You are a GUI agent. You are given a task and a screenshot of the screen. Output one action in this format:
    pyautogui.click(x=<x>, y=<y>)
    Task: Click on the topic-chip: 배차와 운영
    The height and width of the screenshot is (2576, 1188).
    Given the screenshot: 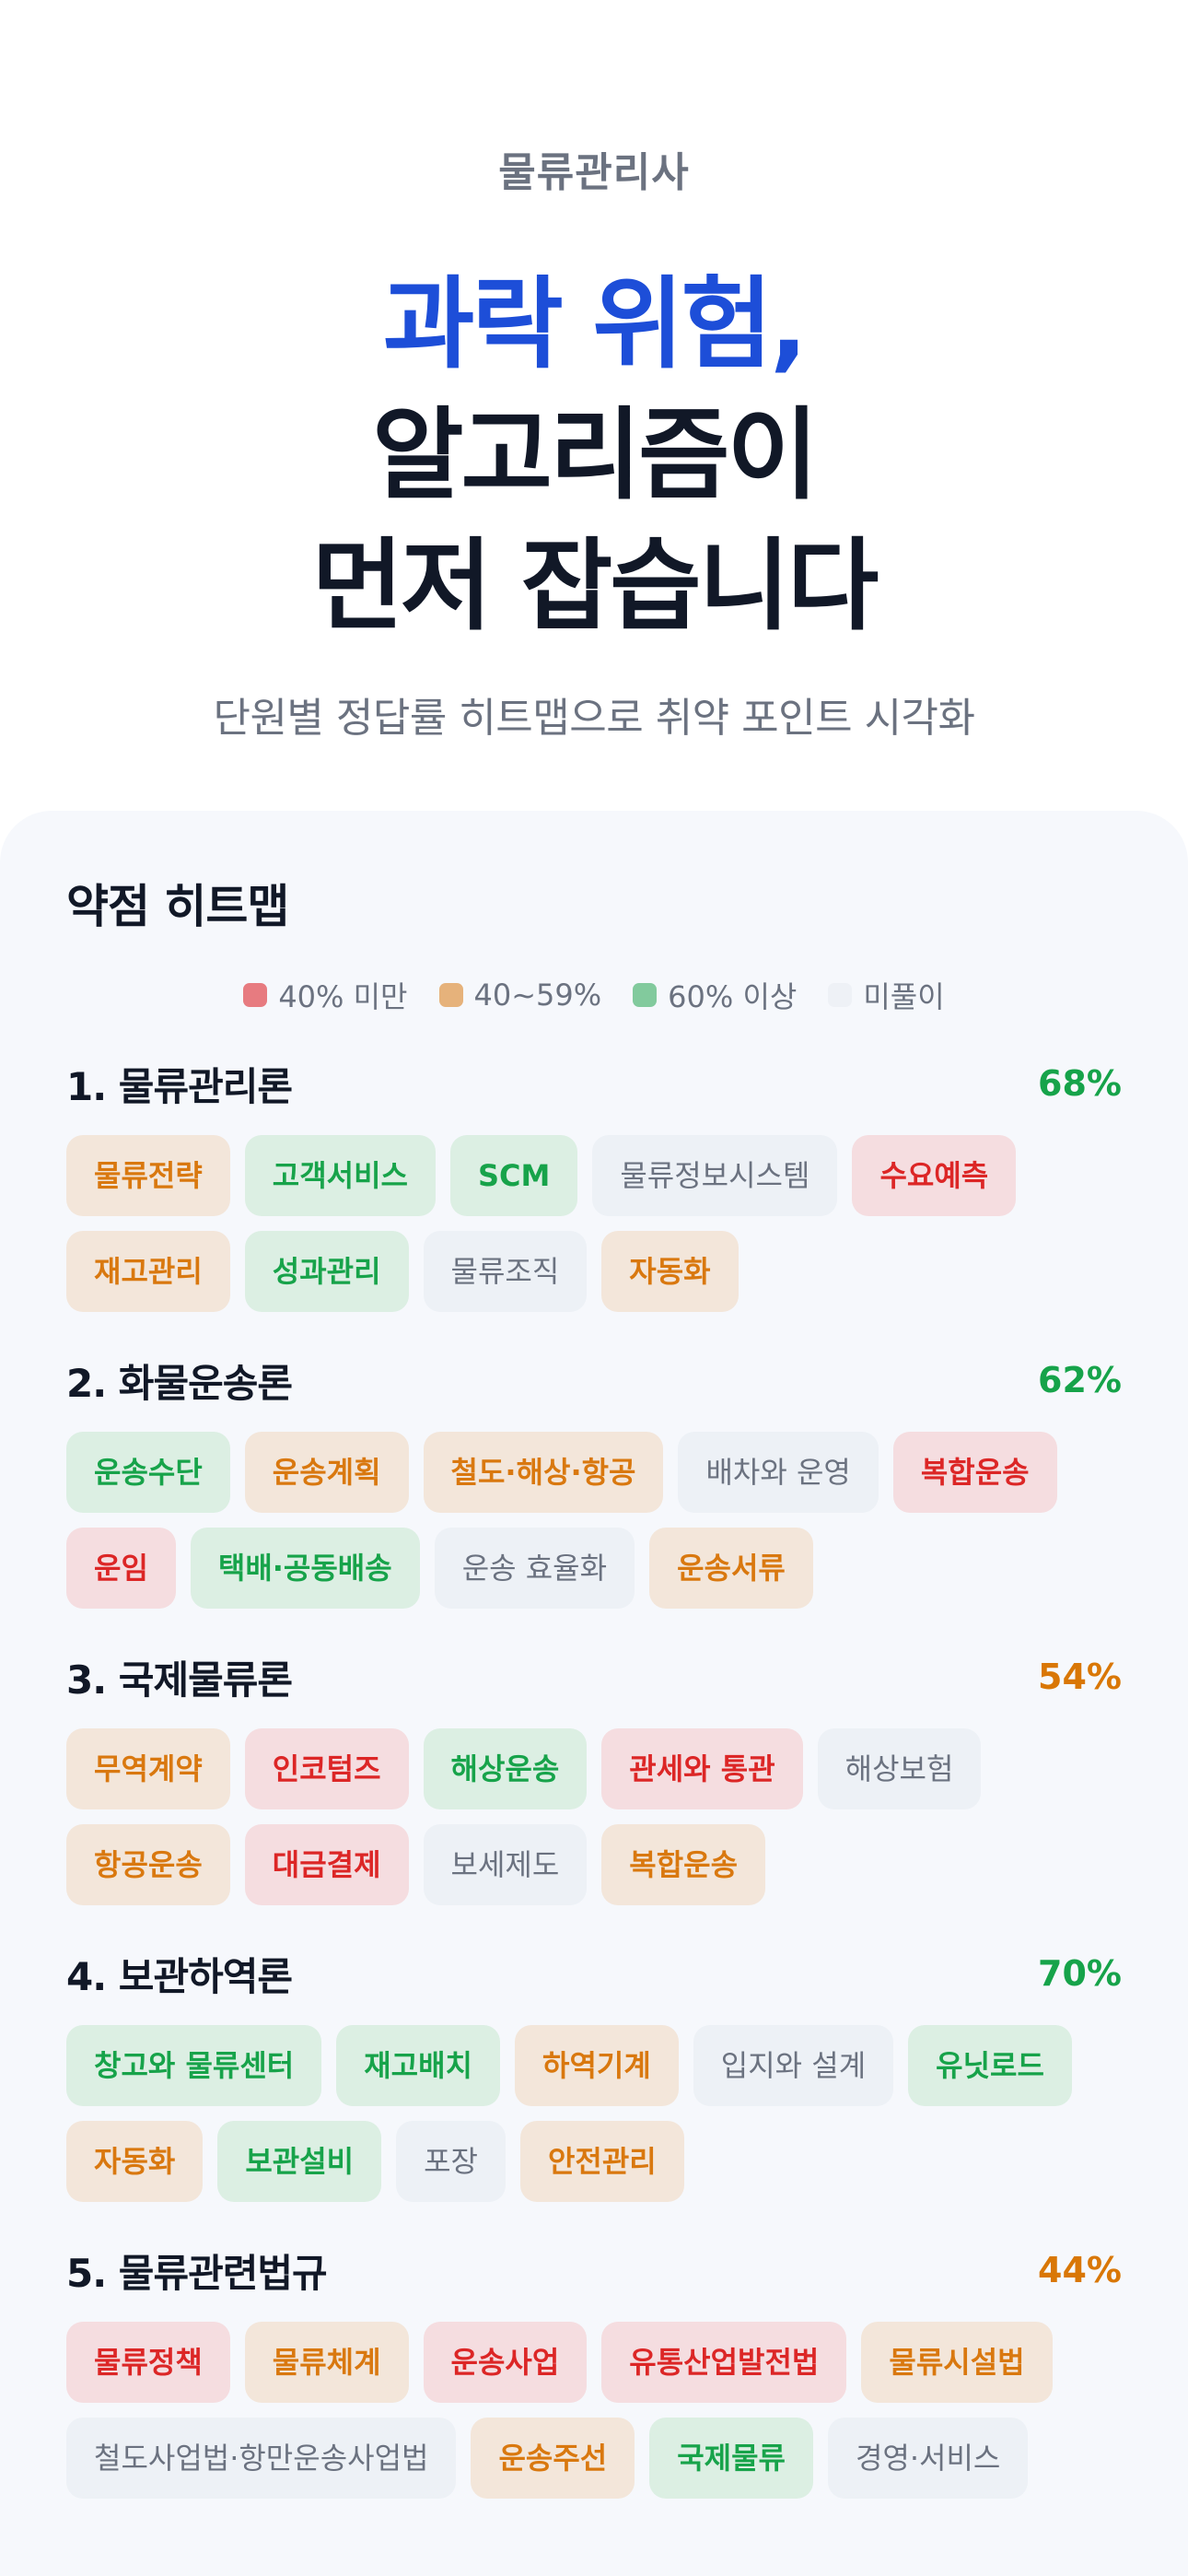 What is the action you would take?
    pyautogui.click(x=778, y=1472)
    